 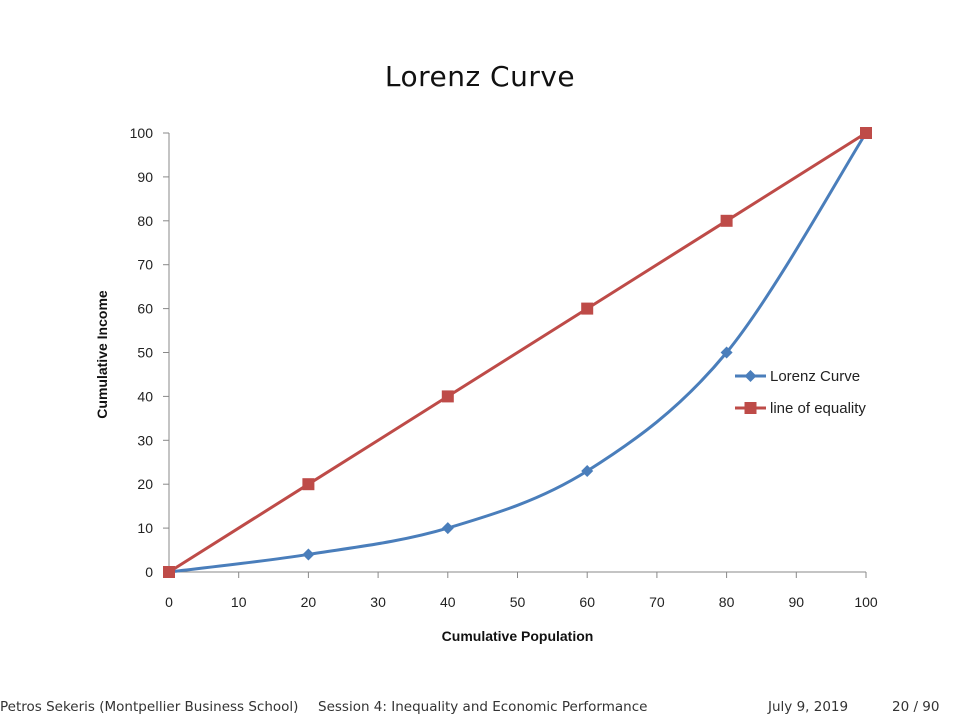 What do you see at coordinates (145, 396) in the screenshot?
I see `y-tick-label: 40` at bounding box center [145, 396].